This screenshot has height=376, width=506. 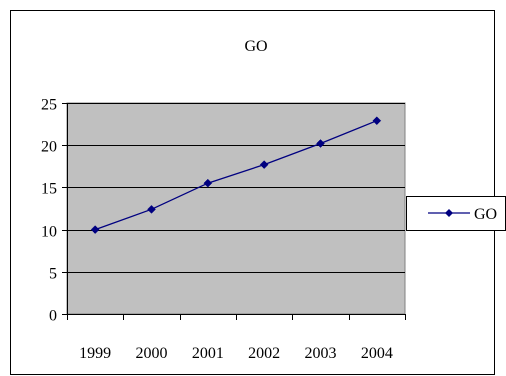 What do you see at coordinates (49, 232) in the screenshot?
I see `y-tick-label: 10` at bounding box center [49, 232].